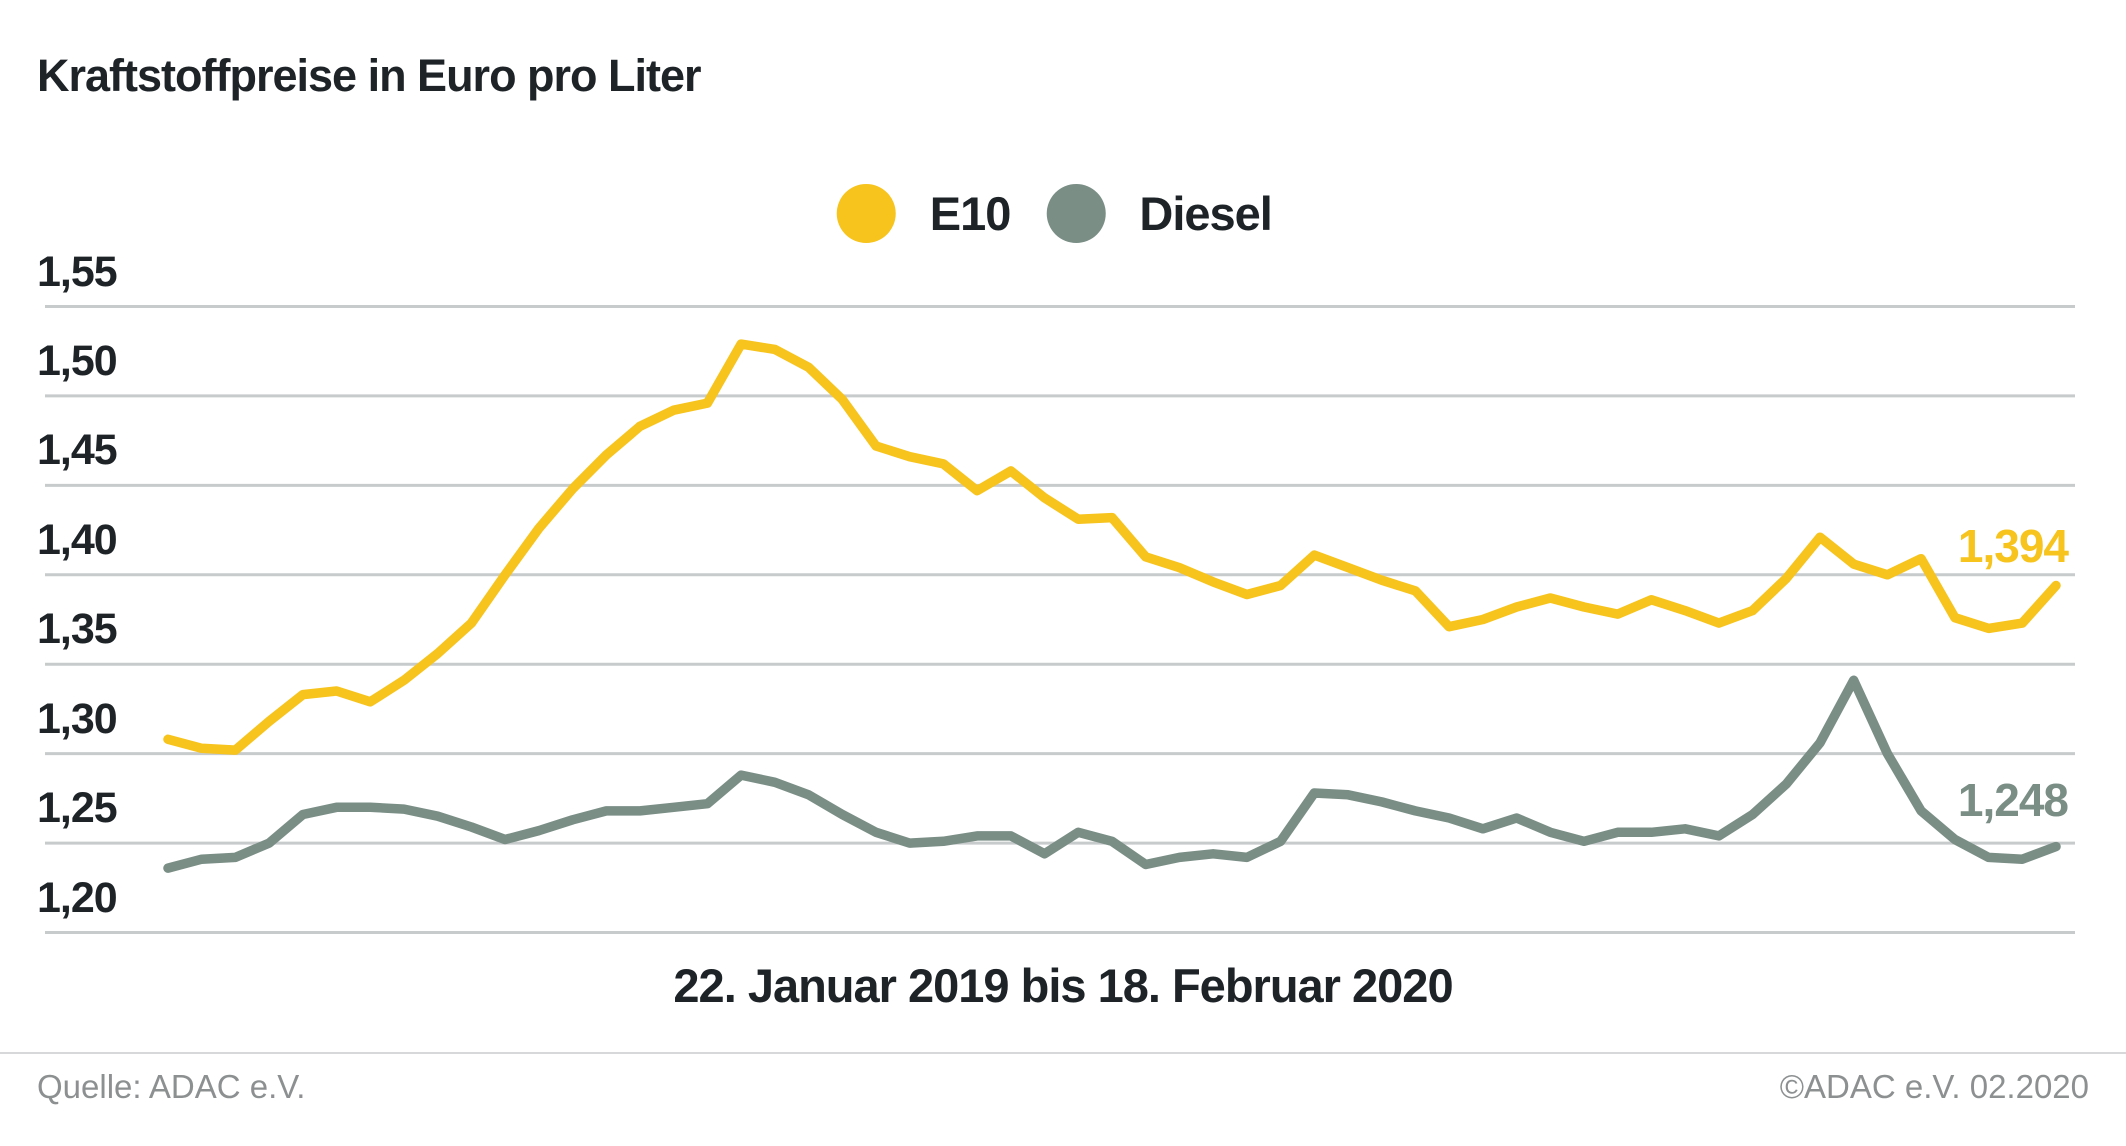  What do you see at coordinates (77, 450) in the screenshot?
I see `y-axis-tick-label: 1,45` at bounding box center [77, 450].